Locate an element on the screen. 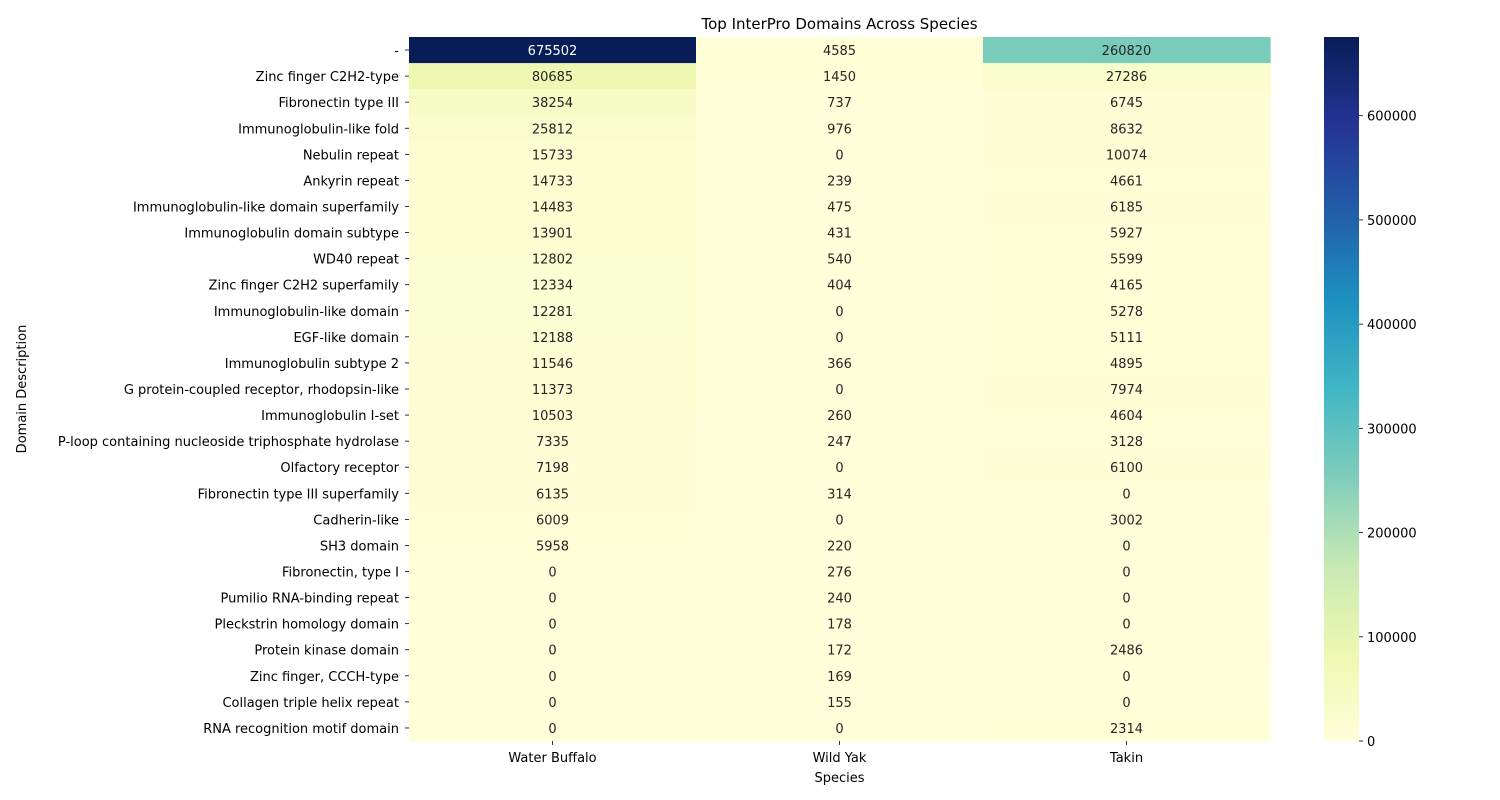  heatmap-cell-value: 172 is located at coordinates (839, 651).